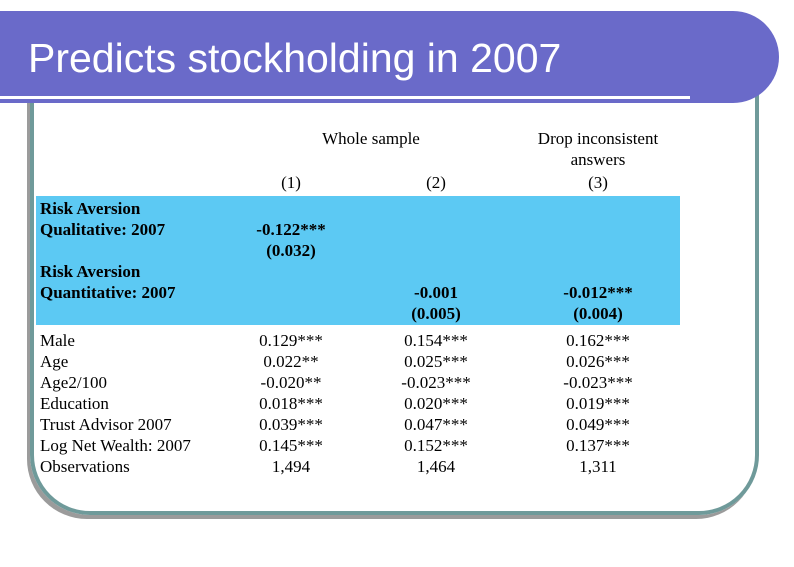  What do you see at coordinates (598, 382) in the screenshot?
I see `cell-col3: -0.023***` at bounding box center [598, 382].